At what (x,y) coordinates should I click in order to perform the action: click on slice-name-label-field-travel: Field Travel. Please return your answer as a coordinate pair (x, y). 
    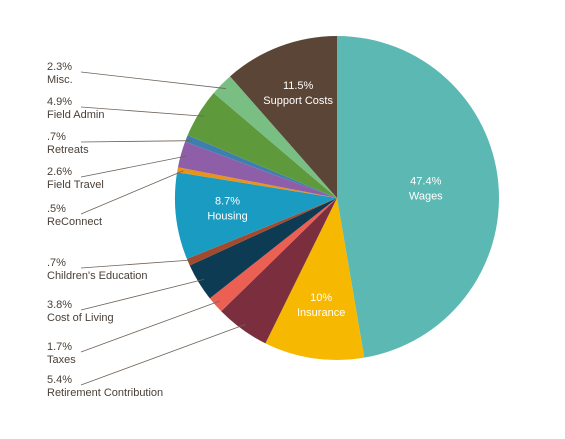
    Looking at the image, I should click on (75, 185).